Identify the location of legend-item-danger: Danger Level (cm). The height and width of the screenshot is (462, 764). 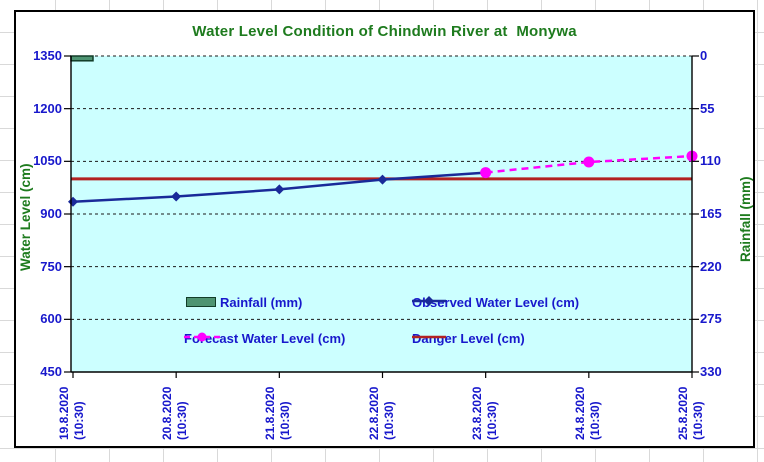
(468, 338).